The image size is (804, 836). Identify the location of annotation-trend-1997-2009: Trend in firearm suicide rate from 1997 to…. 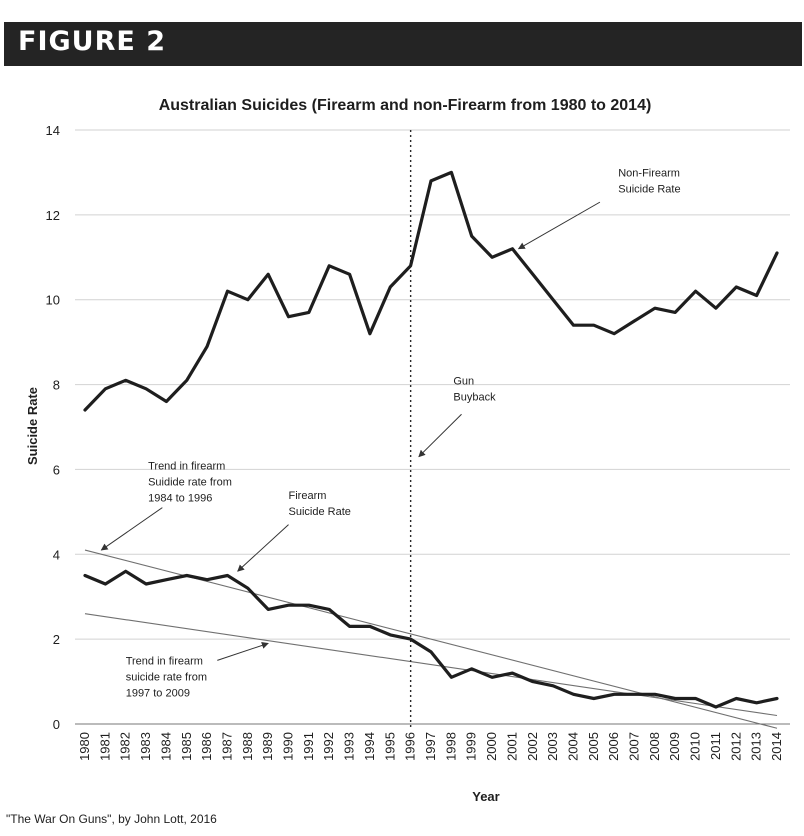
(166, 678).